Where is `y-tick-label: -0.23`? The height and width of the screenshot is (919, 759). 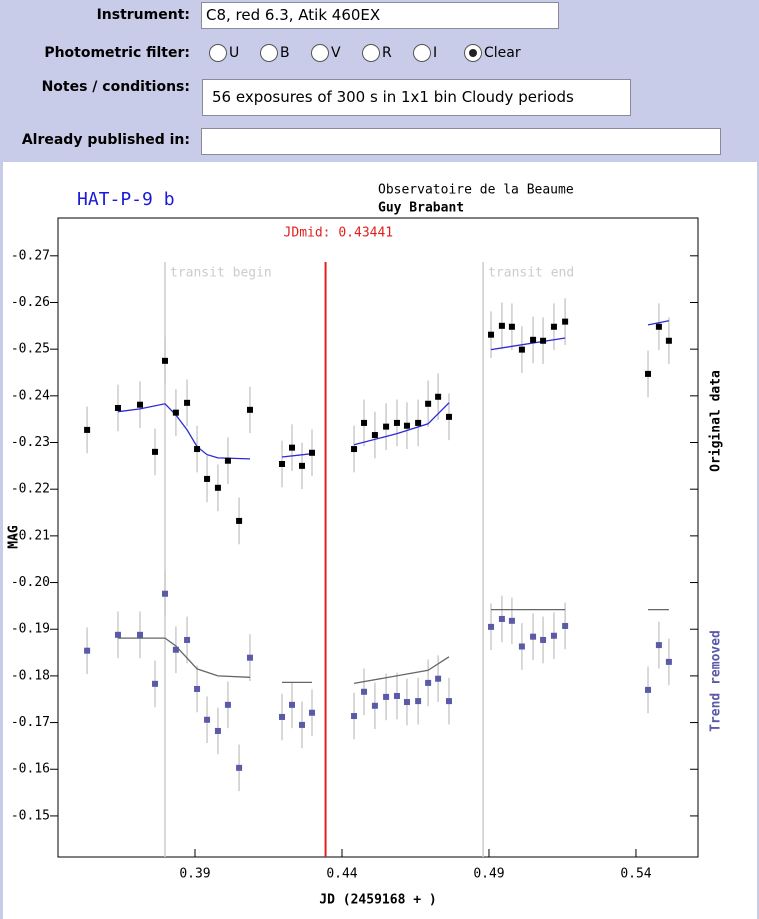
y-tick-label: -0.23 is located at coordinates (30, 442).